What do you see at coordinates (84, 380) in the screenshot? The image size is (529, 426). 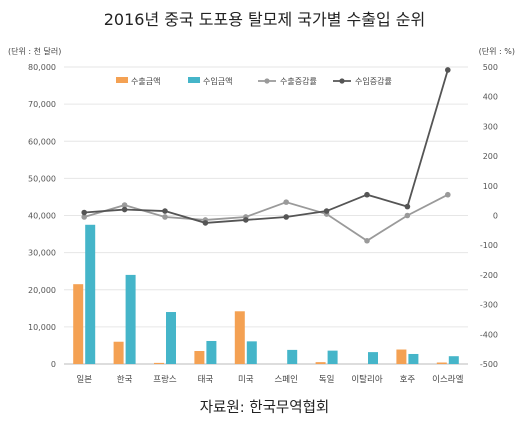 I see `category-label: 일본` at bounding box center [84, 380].